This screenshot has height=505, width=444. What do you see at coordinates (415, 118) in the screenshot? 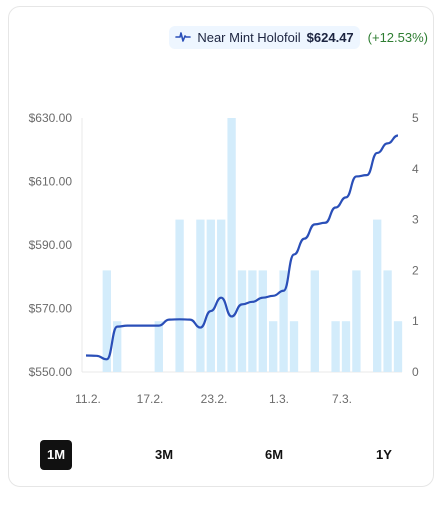
I see `y-right-tick-label: 5` at bounding box center [415, 118].